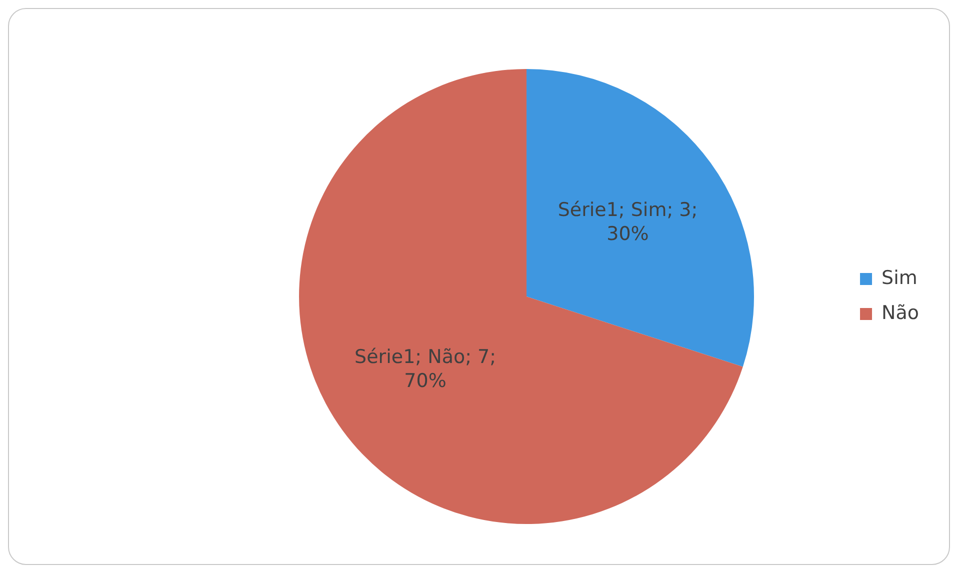 The height and width of the screenshot is (576, 961). Describe the element at coordinates (900, 277) in the screenshot. I see `legend-label: Sim` at that location.